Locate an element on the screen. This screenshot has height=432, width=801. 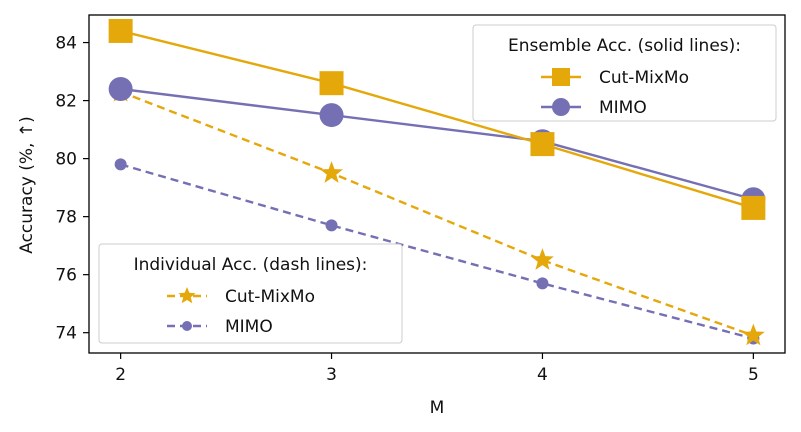
data-point-individual-mimo-m2 is located at coordinates (120, 164).